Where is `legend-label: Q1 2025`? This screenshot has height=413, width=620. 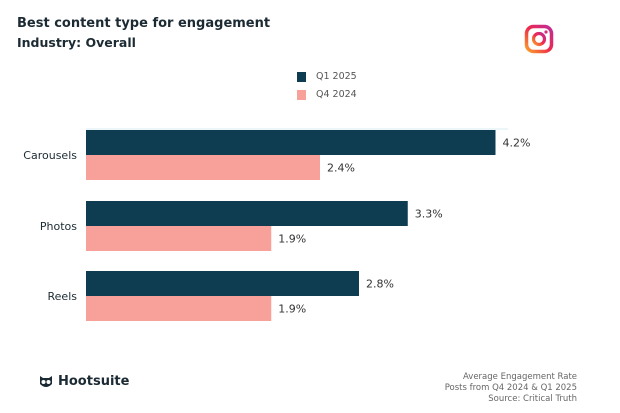
legend-label: Q1 2025 is located at coordinates (336, 76).